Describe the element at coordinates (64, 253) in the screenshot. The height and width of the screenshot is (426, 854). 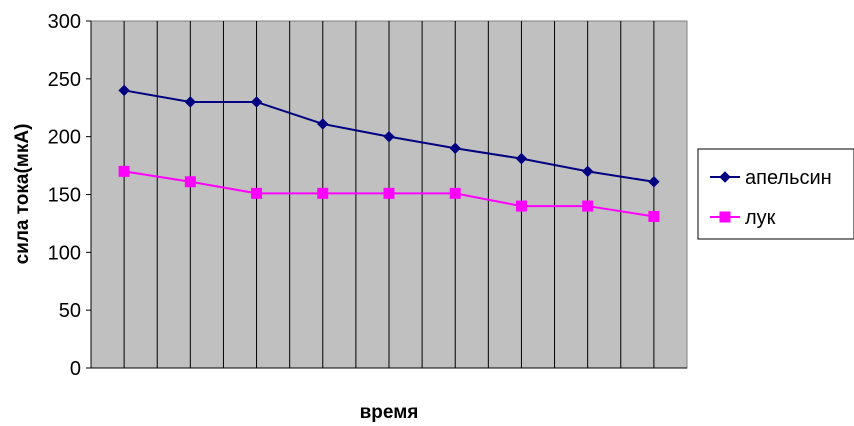
I see `y-tick-label: 100` at that location.